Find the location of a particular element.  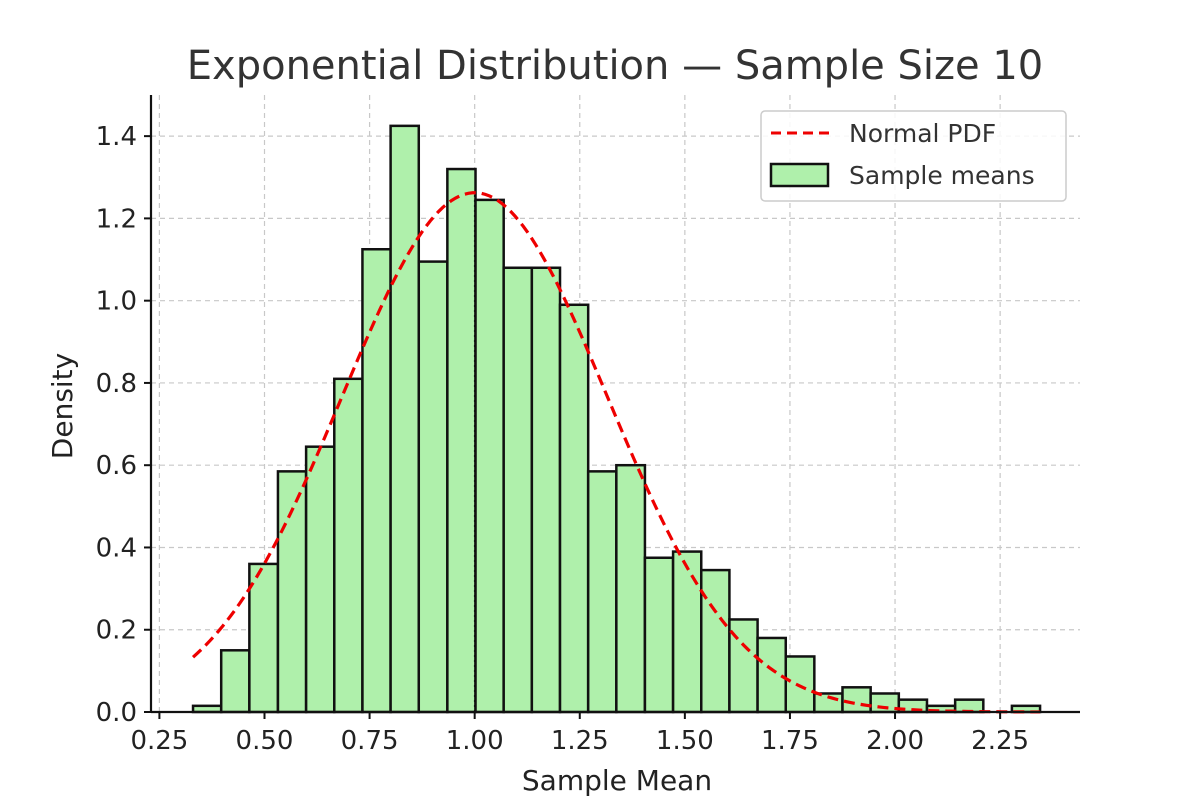

legend-label-sample-means: Sample means is located at coordinates (942, 175).